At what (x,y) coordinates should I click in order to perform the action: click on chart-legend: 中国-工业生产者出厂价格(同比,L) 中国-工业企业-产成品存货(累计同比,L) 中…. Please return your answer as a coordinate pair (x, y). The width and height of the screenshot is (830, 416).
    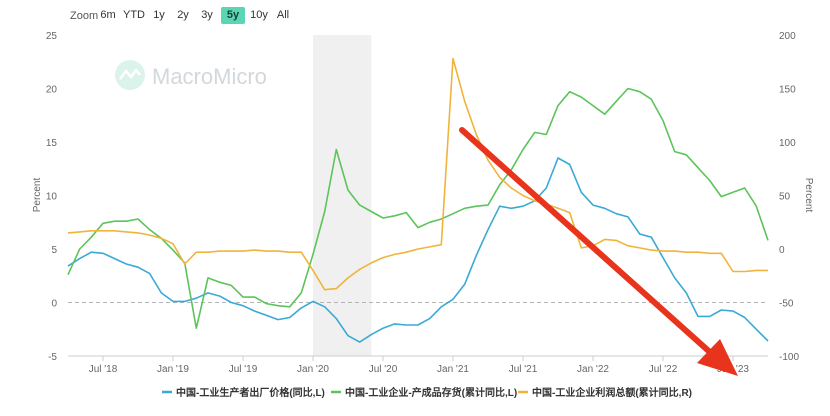
    Looking at the image, I should click on (427, 392).